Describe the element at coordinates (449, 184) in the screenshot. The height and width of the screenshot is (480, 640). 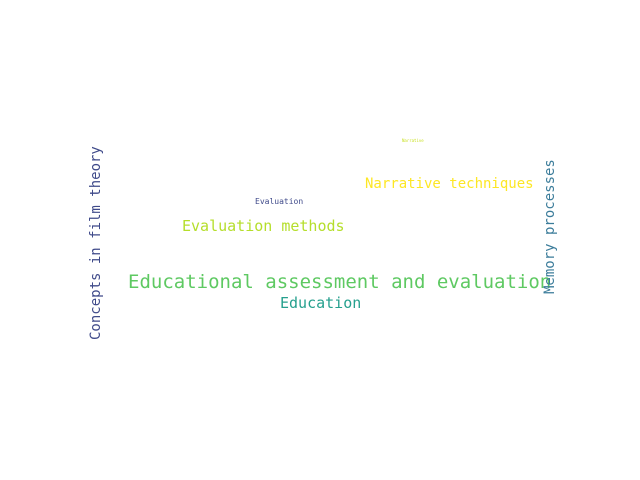
I see `word-narrative-techniques: Narrative techniques` at that location.